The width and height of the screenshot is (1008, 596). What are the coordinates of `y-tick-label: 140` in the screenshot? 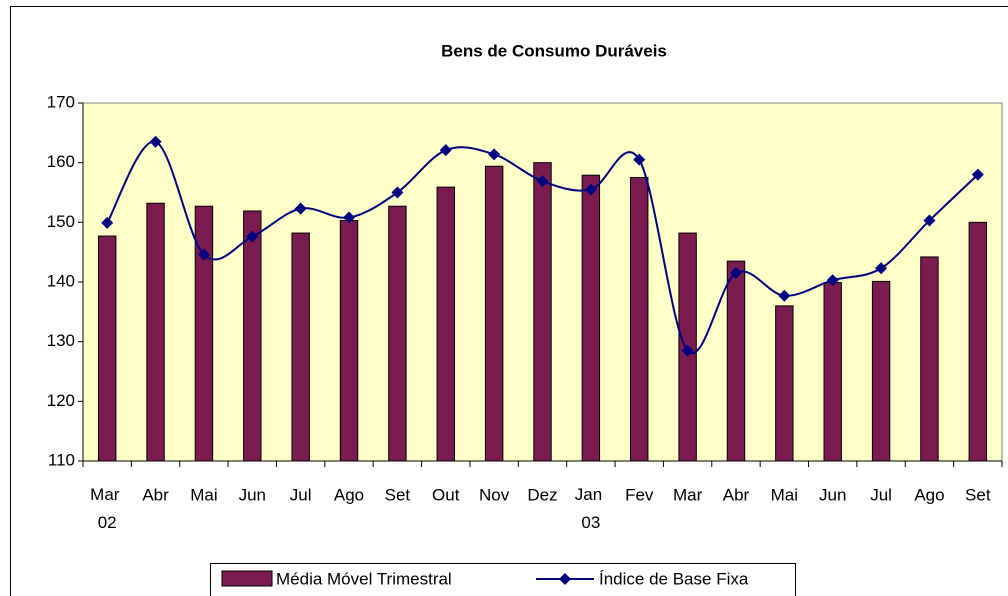 It's located at (61, 280).